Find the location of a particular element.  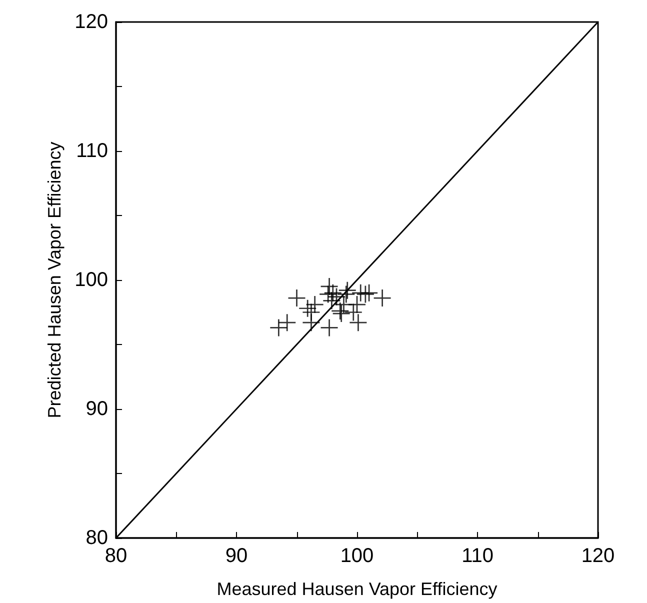

y-tick-label: 110 is located at coordinates (92, 151).